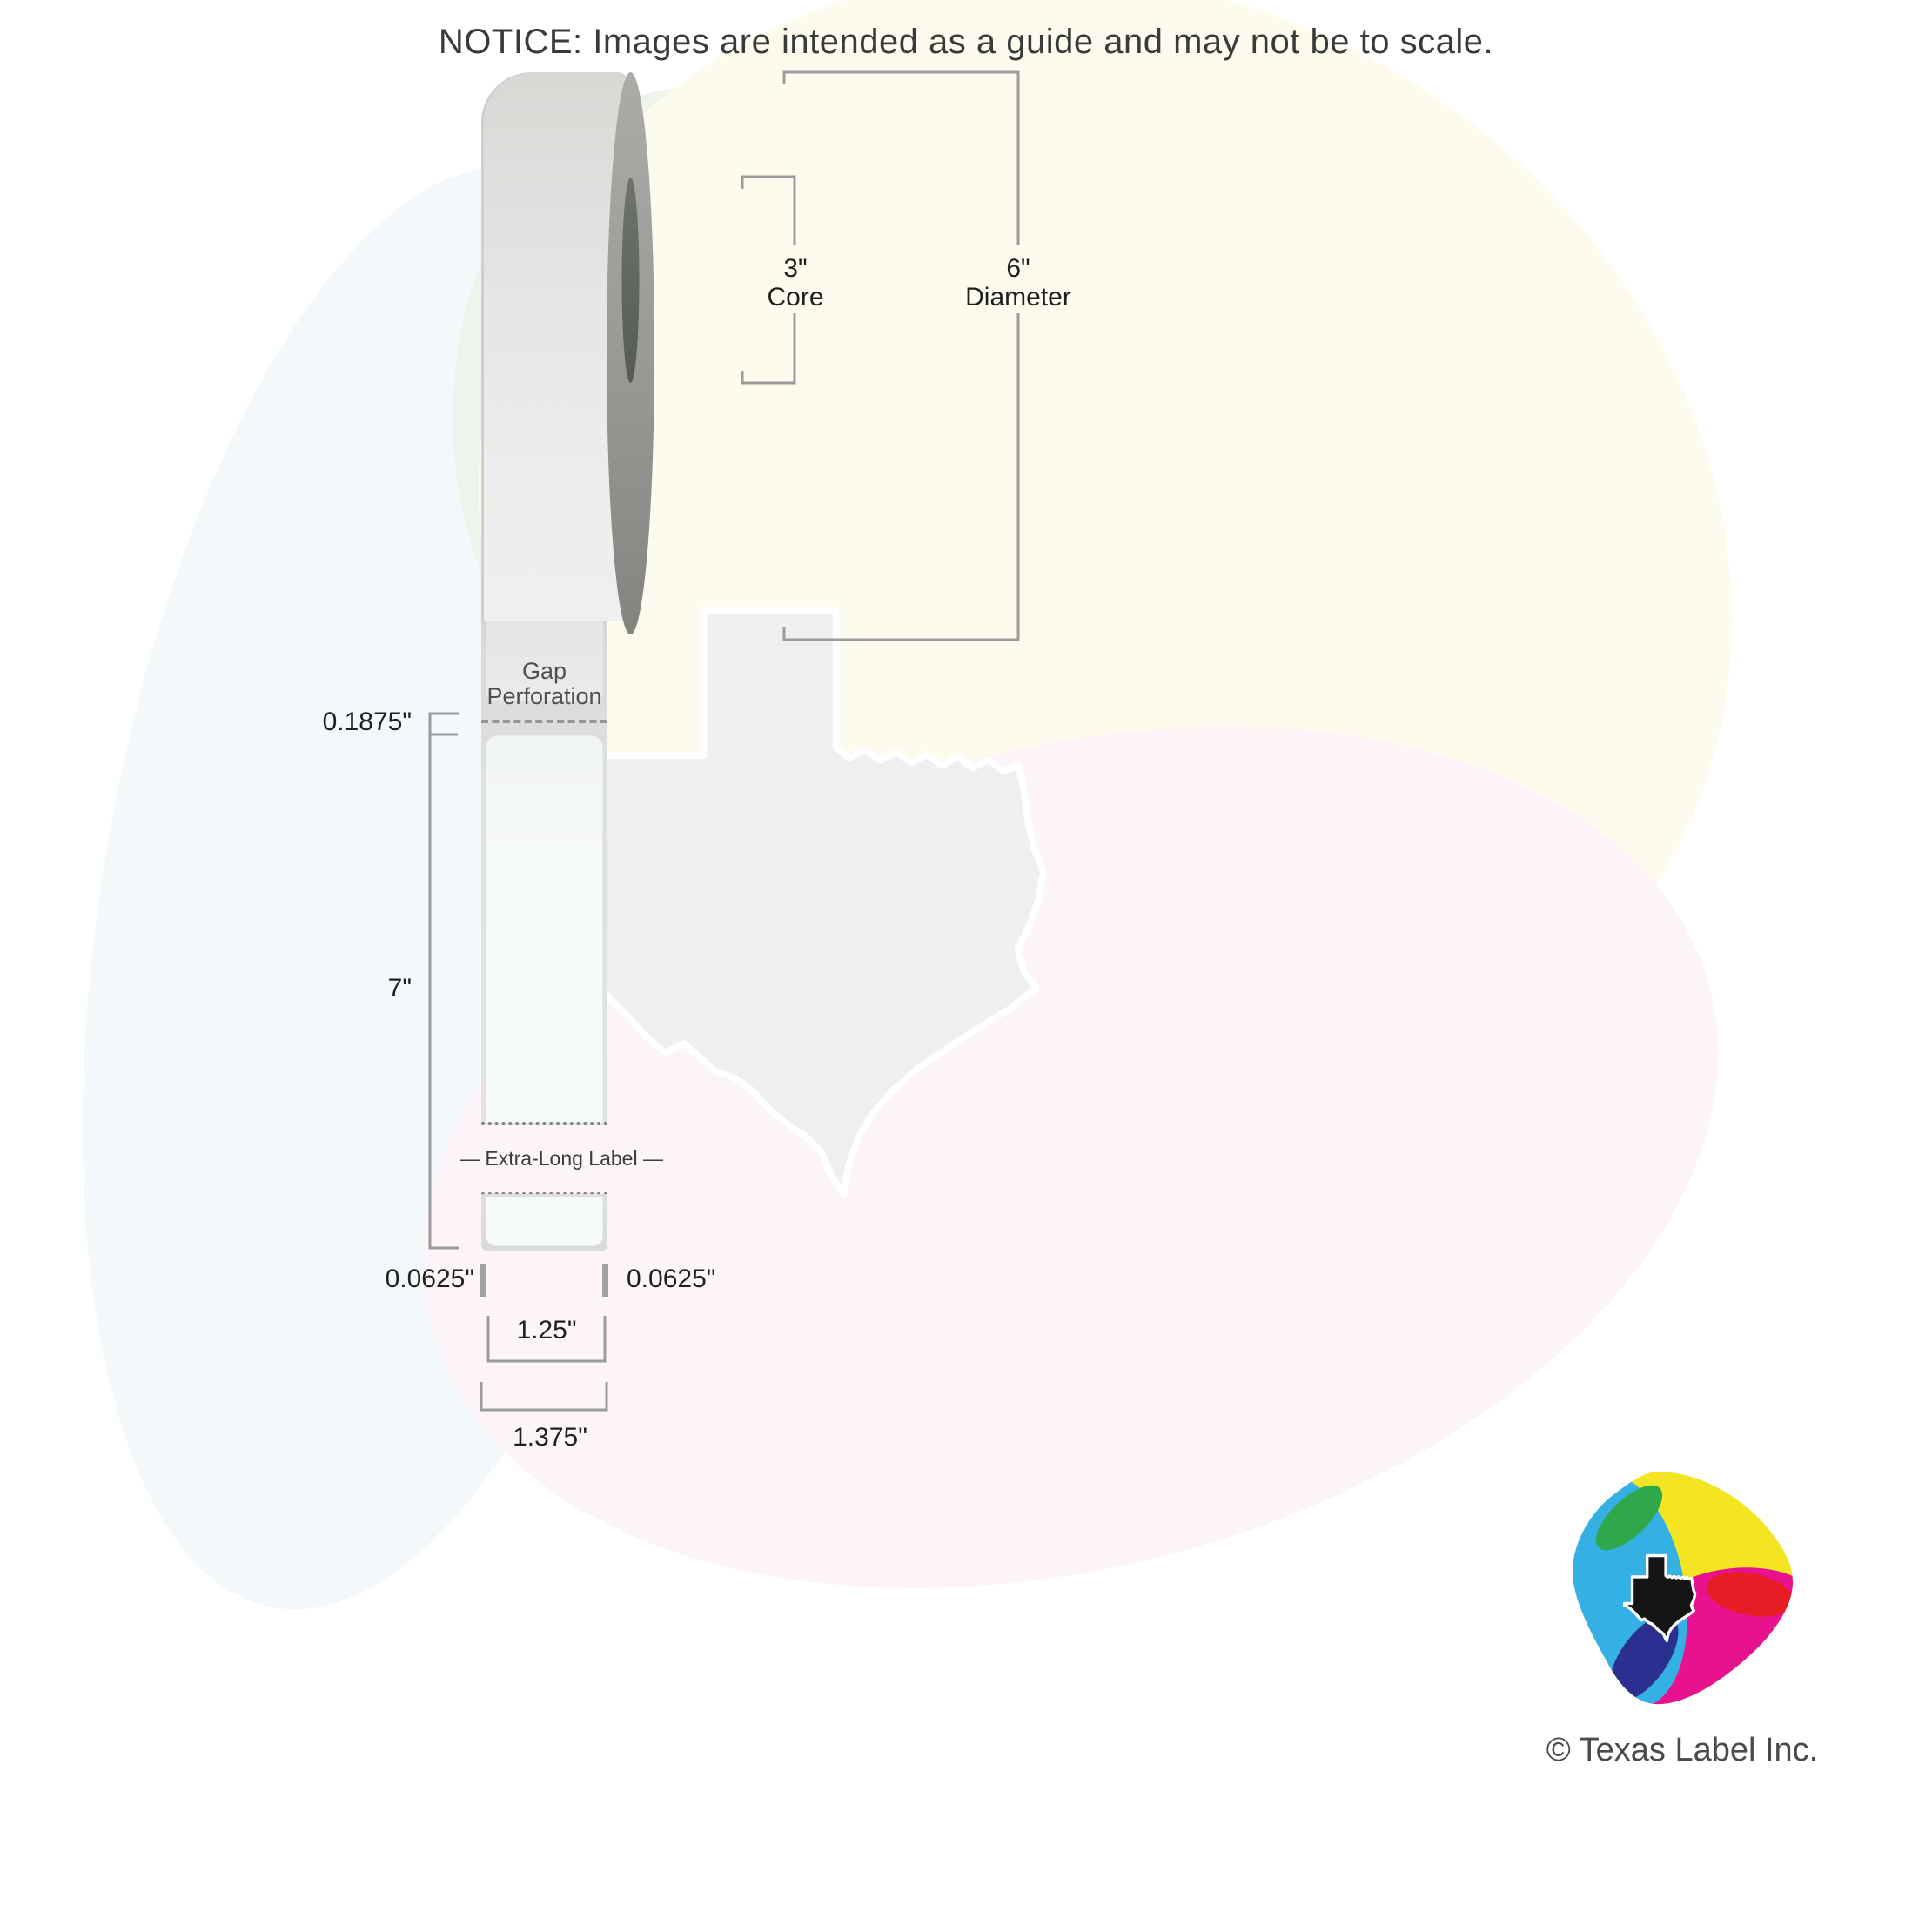 Image resolution: width=1932 pixels, height=1932 pixels. Describe the element at coordinates (544, 696) in the screenshot. I see `gap-label-line2: Perforation` at that location.